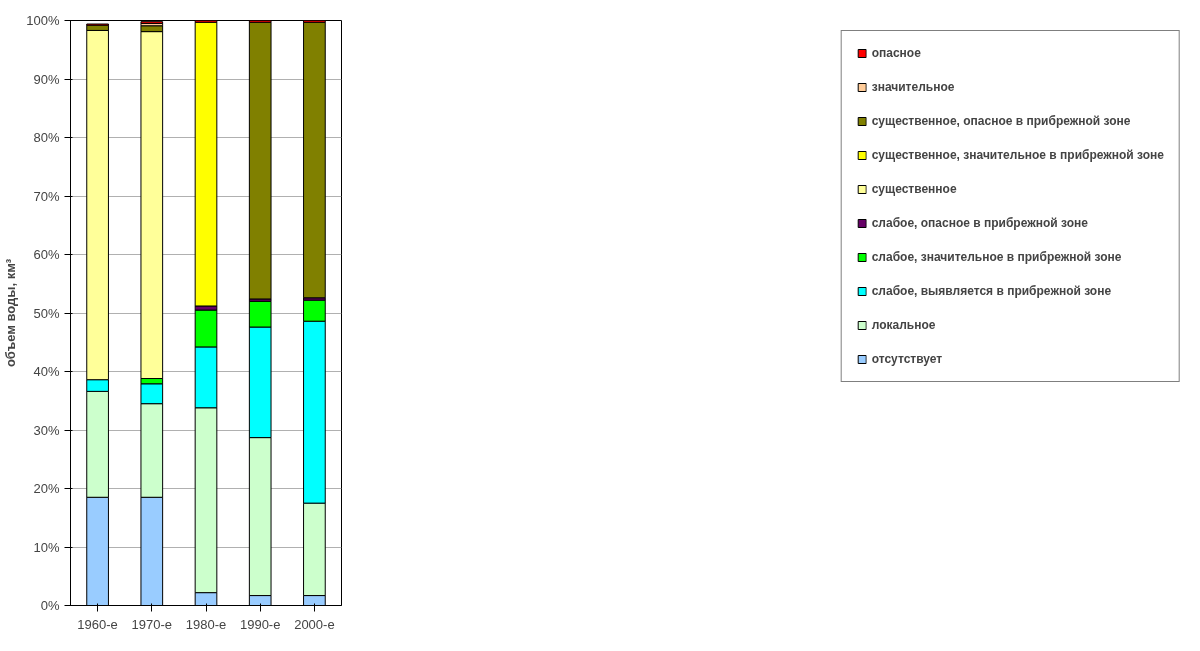  What do you see at coordinates (996, 257) in the screenshot?
I see `legend-label: слабое, значительное в прибрежной зоне` at bounding box center [996, 257].